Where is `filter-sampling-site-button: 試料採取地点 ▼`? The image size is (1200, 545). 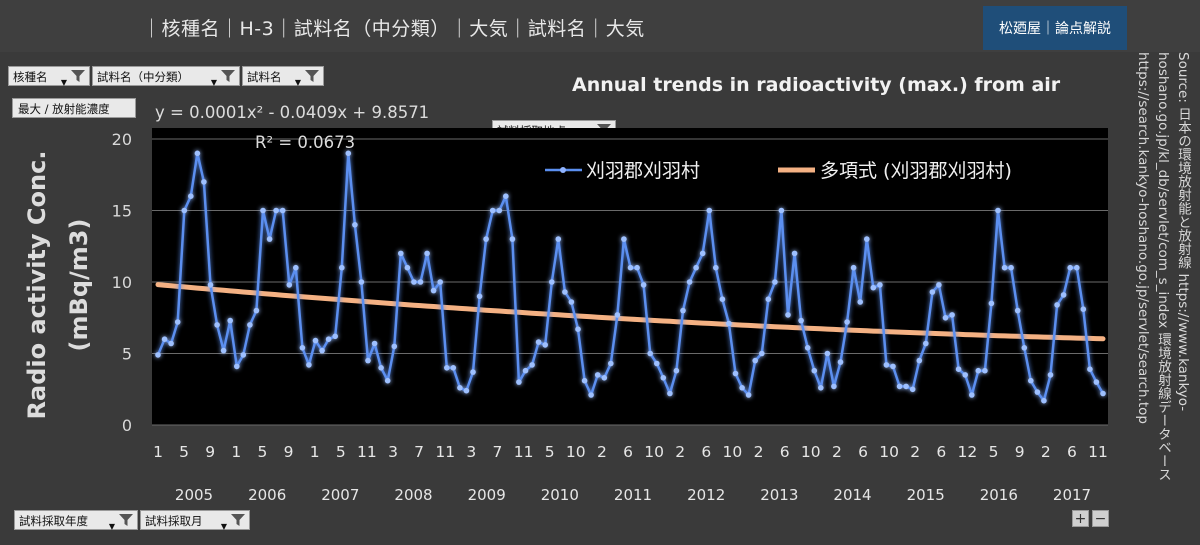 filter-sampling-site-button: 試料採取地点 ▼ is located at coordinates (554, 130).